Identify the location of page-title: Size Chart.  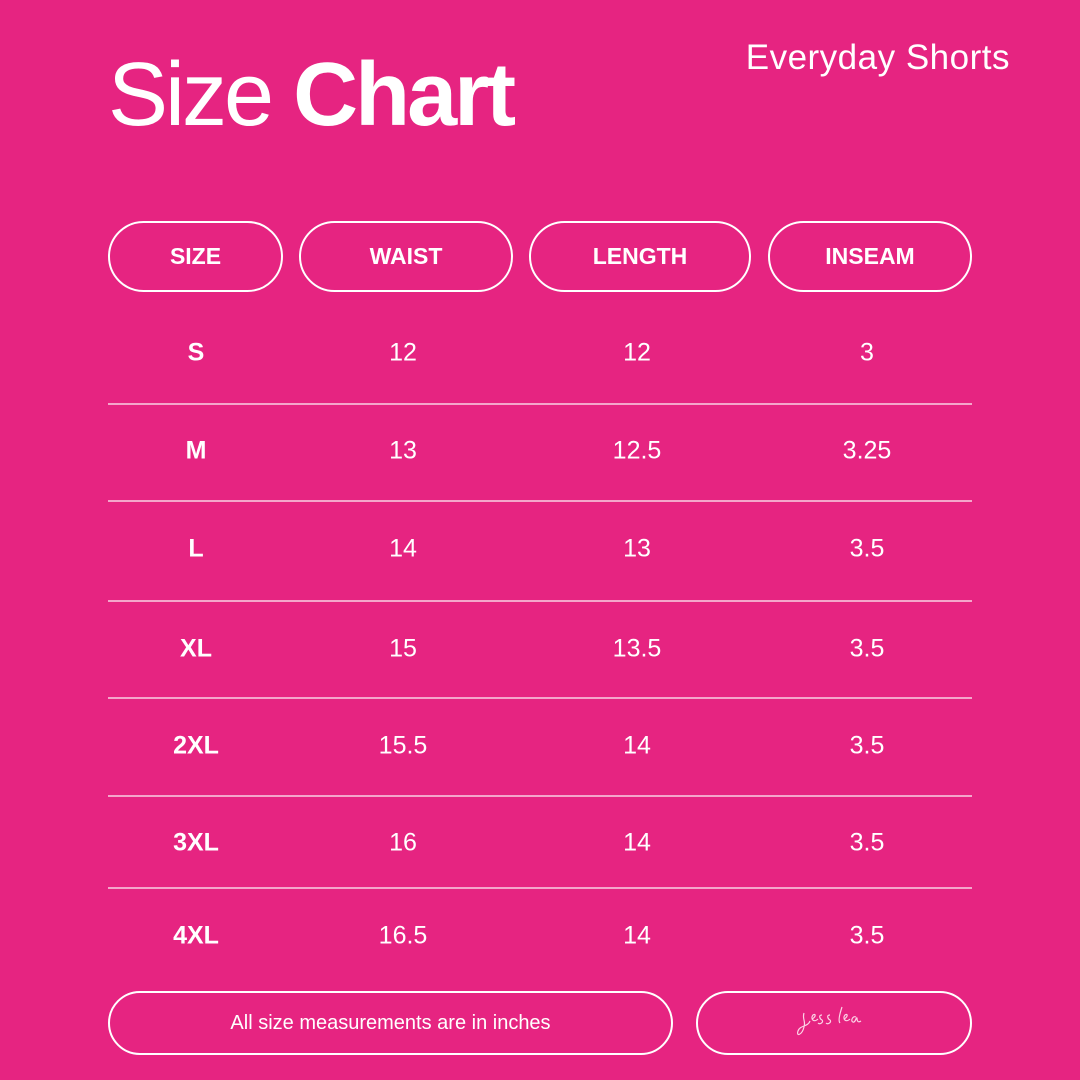
(312, 95).